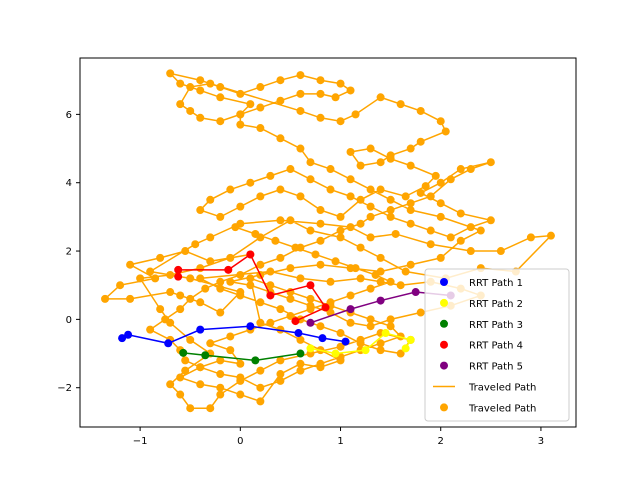 This screenshot has height=480, width=640. I want to click on x-tick-label: −1, so click(140, 441).